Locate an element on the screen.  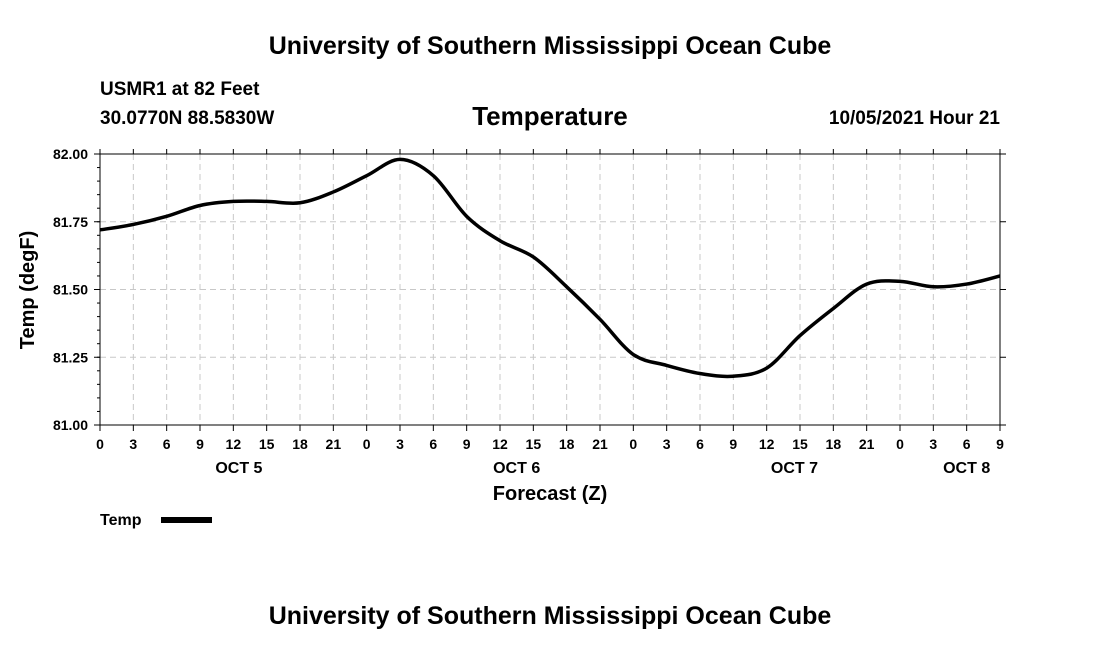
date-label: OCT 7 is located at coordinates (794, 468).